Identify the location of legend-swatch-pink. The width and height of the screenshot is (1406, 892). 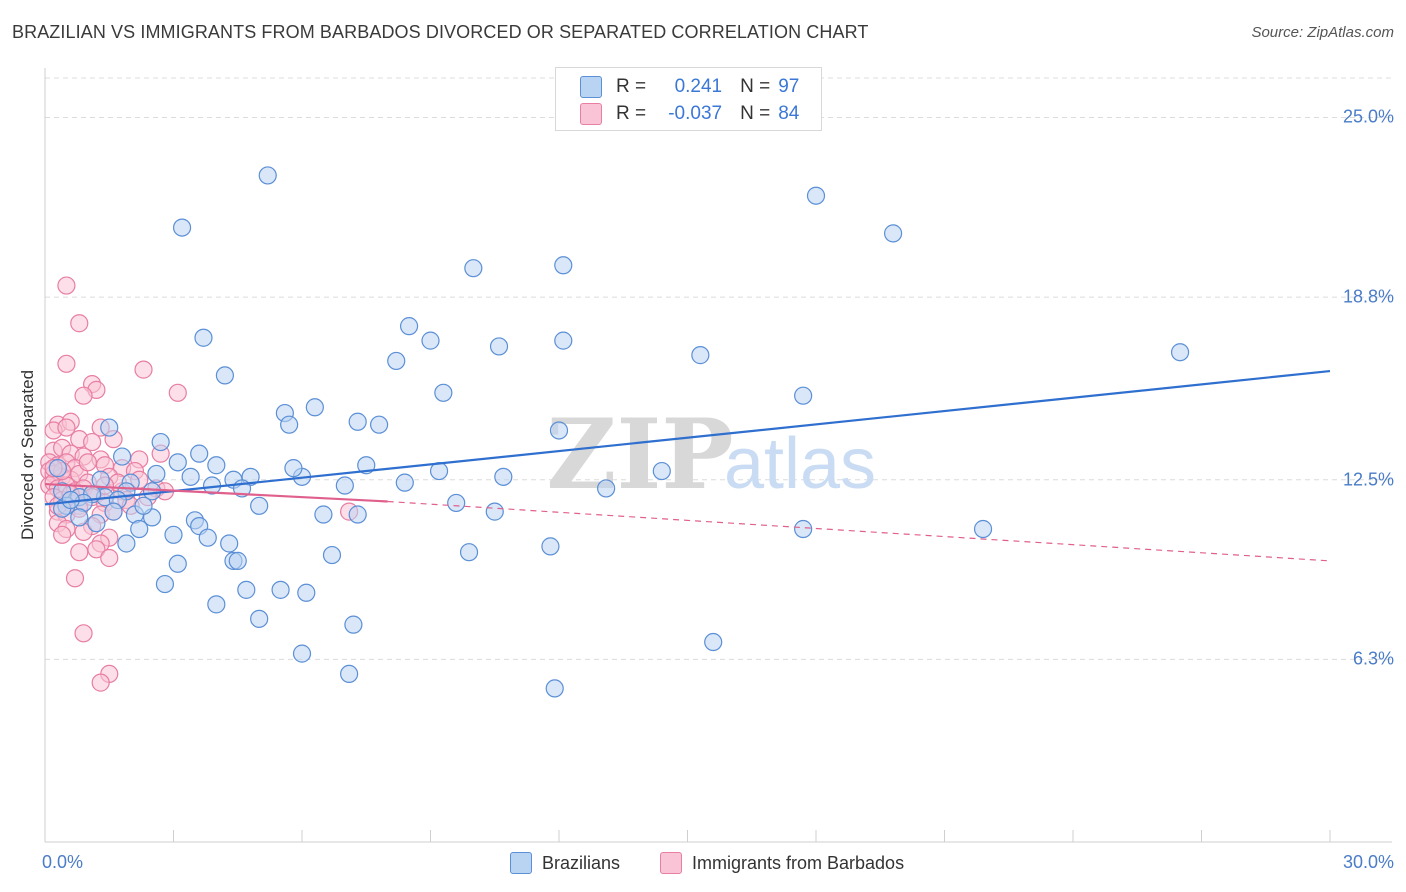
(591, 114).